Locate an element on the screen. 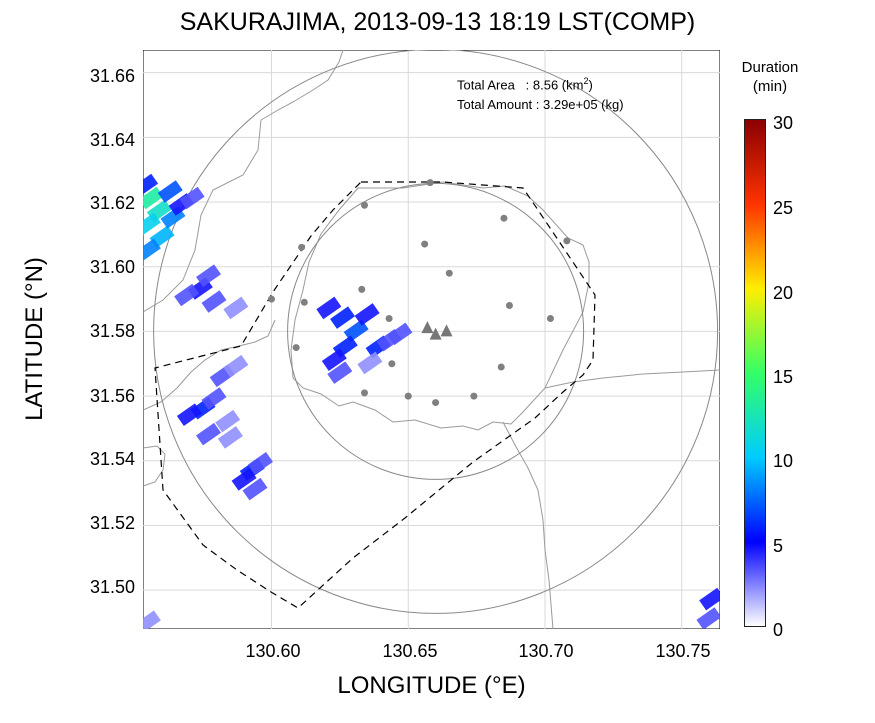 This screenshot has height=723, width=875. colorbar is located at coordinates (755, 373).